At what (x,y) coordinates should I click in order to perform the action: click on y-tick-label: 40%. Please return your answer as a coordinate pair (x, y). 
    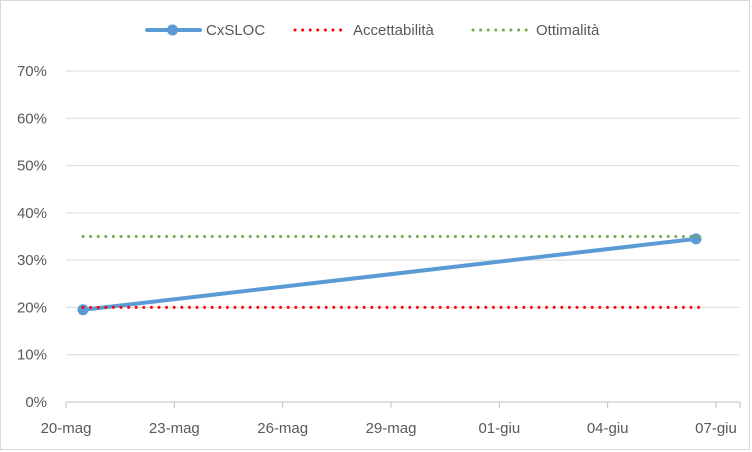
    Looking at the image, I should click on (32, 213).